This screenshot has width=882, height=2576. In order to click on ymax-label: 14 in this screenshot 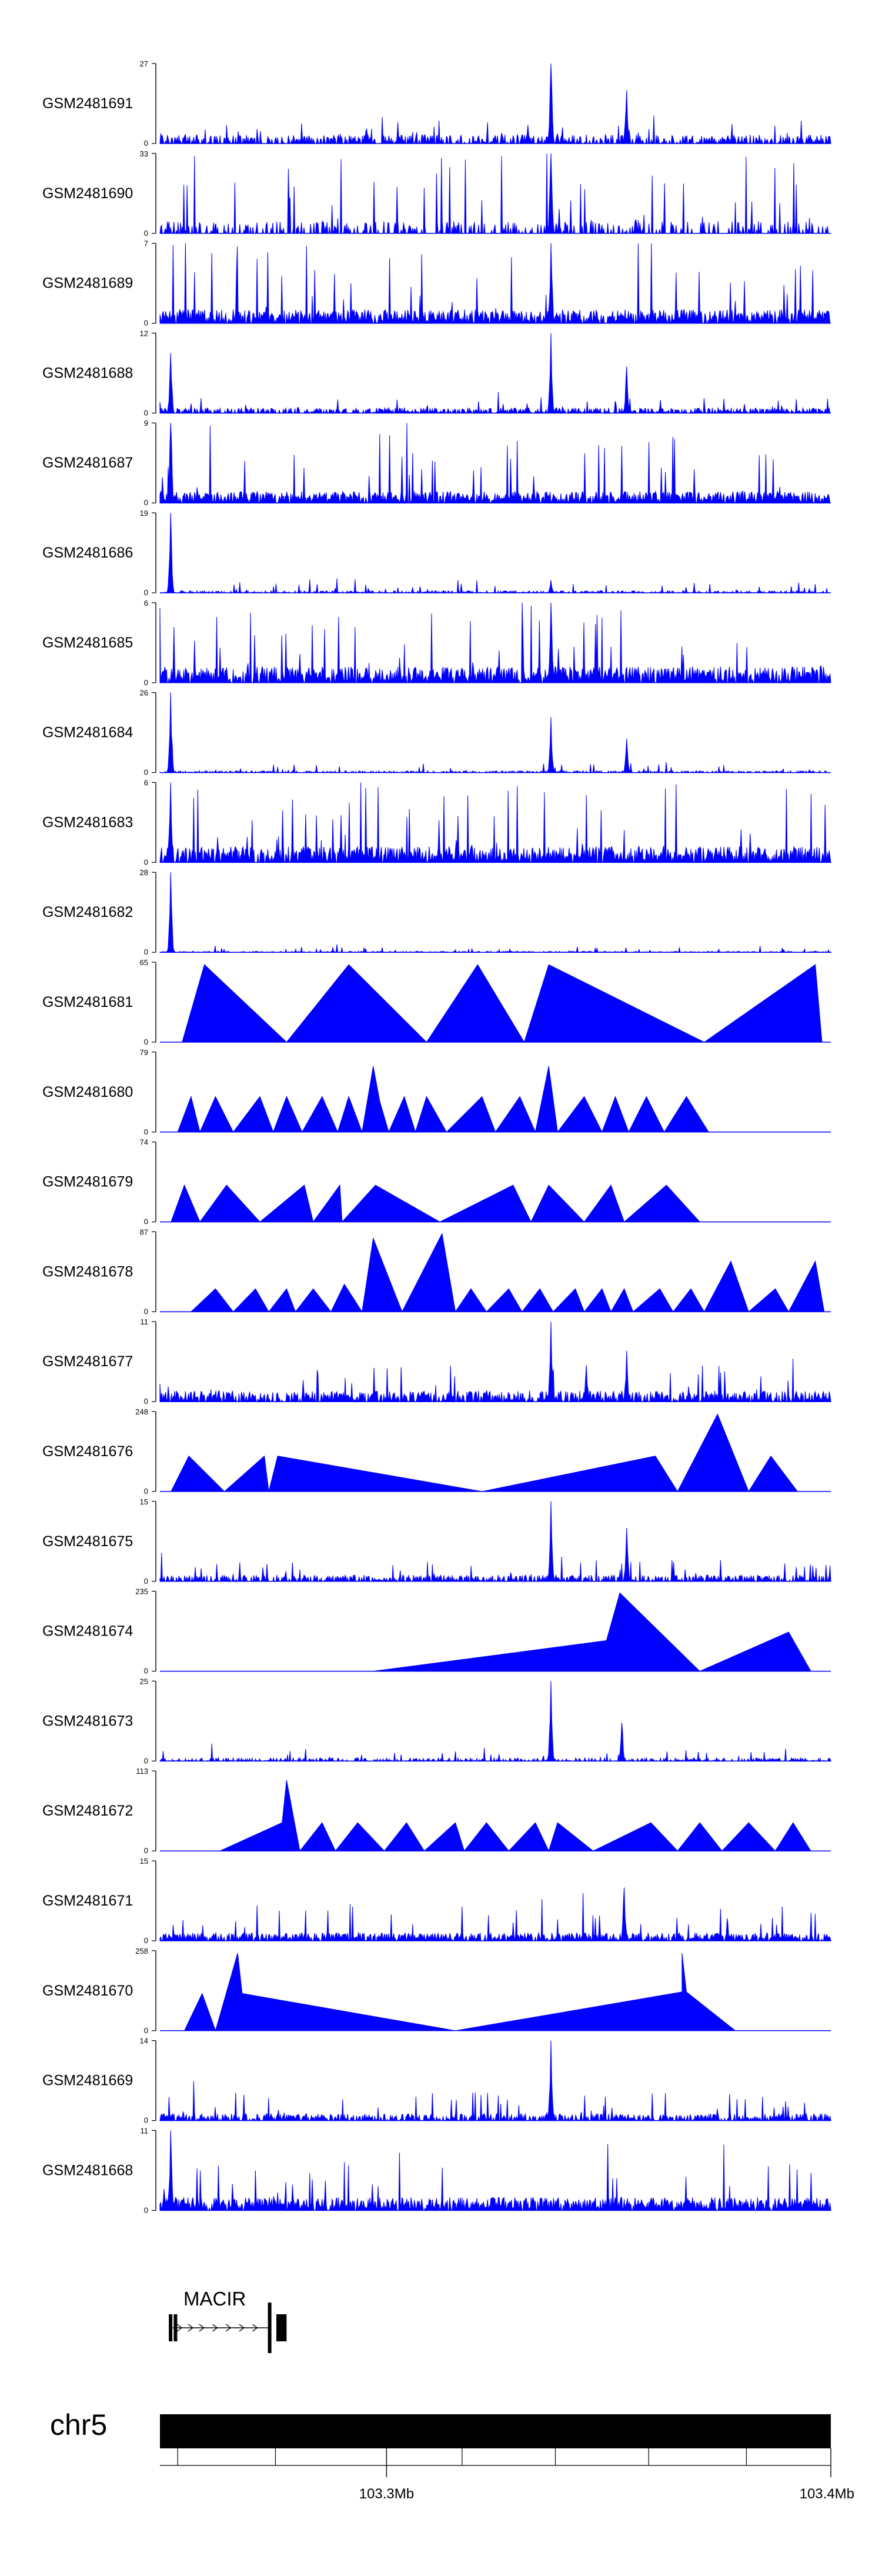, I will do `click(144, 2041)`.